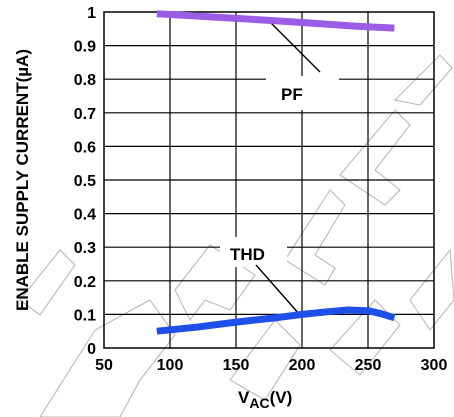 The width and height of the screenshot is (454, 417). I want to click on x-axis-title-main: V, so click(244, 397).